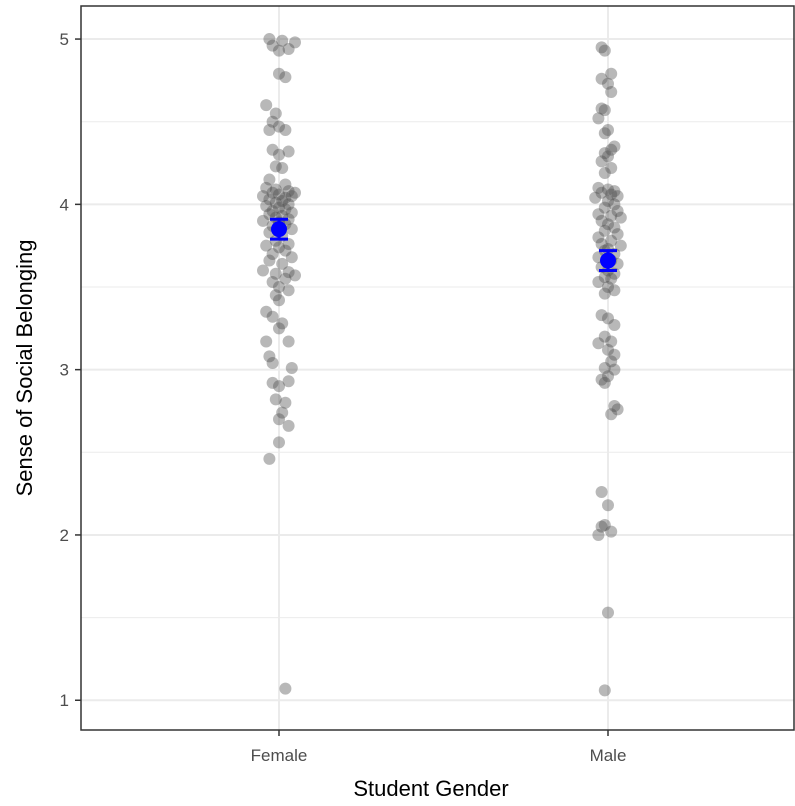  What do you see at coordinates (443, 244) in the screenshot?
I see `summary-layer` at bounding box center [443, 244].